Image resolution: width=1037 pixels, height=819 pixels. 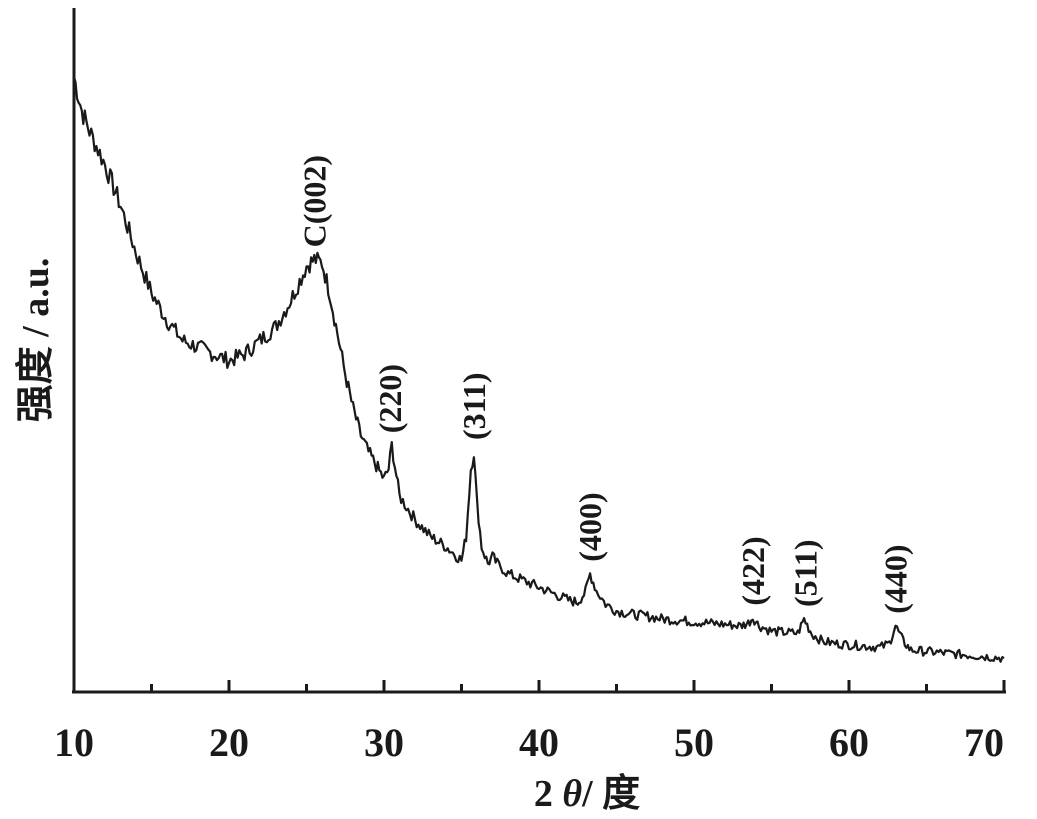 I want to click on peak-label: (220), so click(x=390, y=398).